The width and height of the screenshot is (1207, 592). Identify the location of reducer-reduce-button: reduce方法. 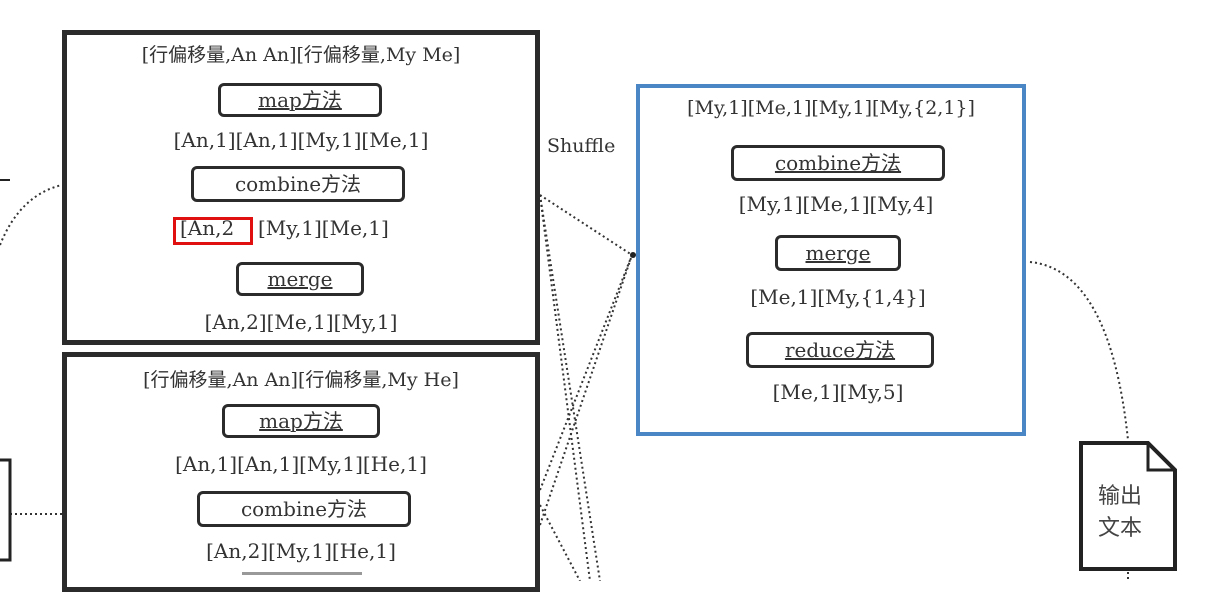
(840, 350).